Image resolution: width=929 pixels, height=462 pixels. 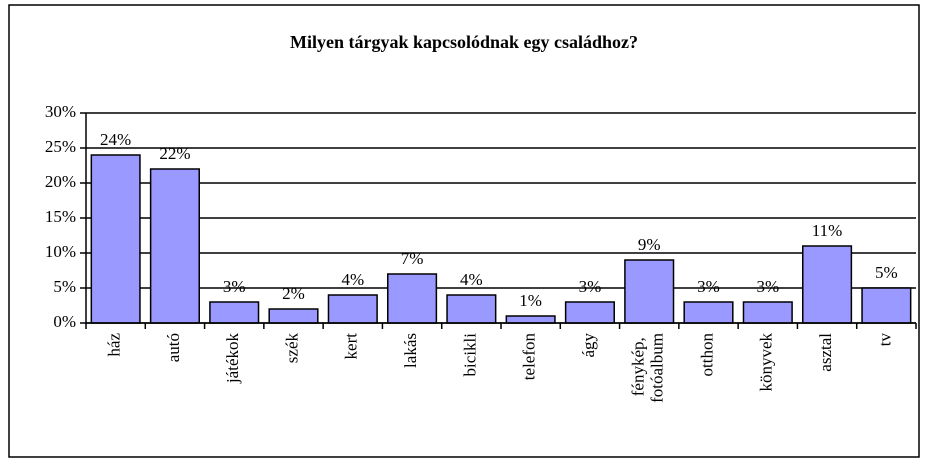 What do you see at coordinates (469, 355) in the screenshot?
I see `x-tick-label: bicikli` at bounding box center [469, 355].